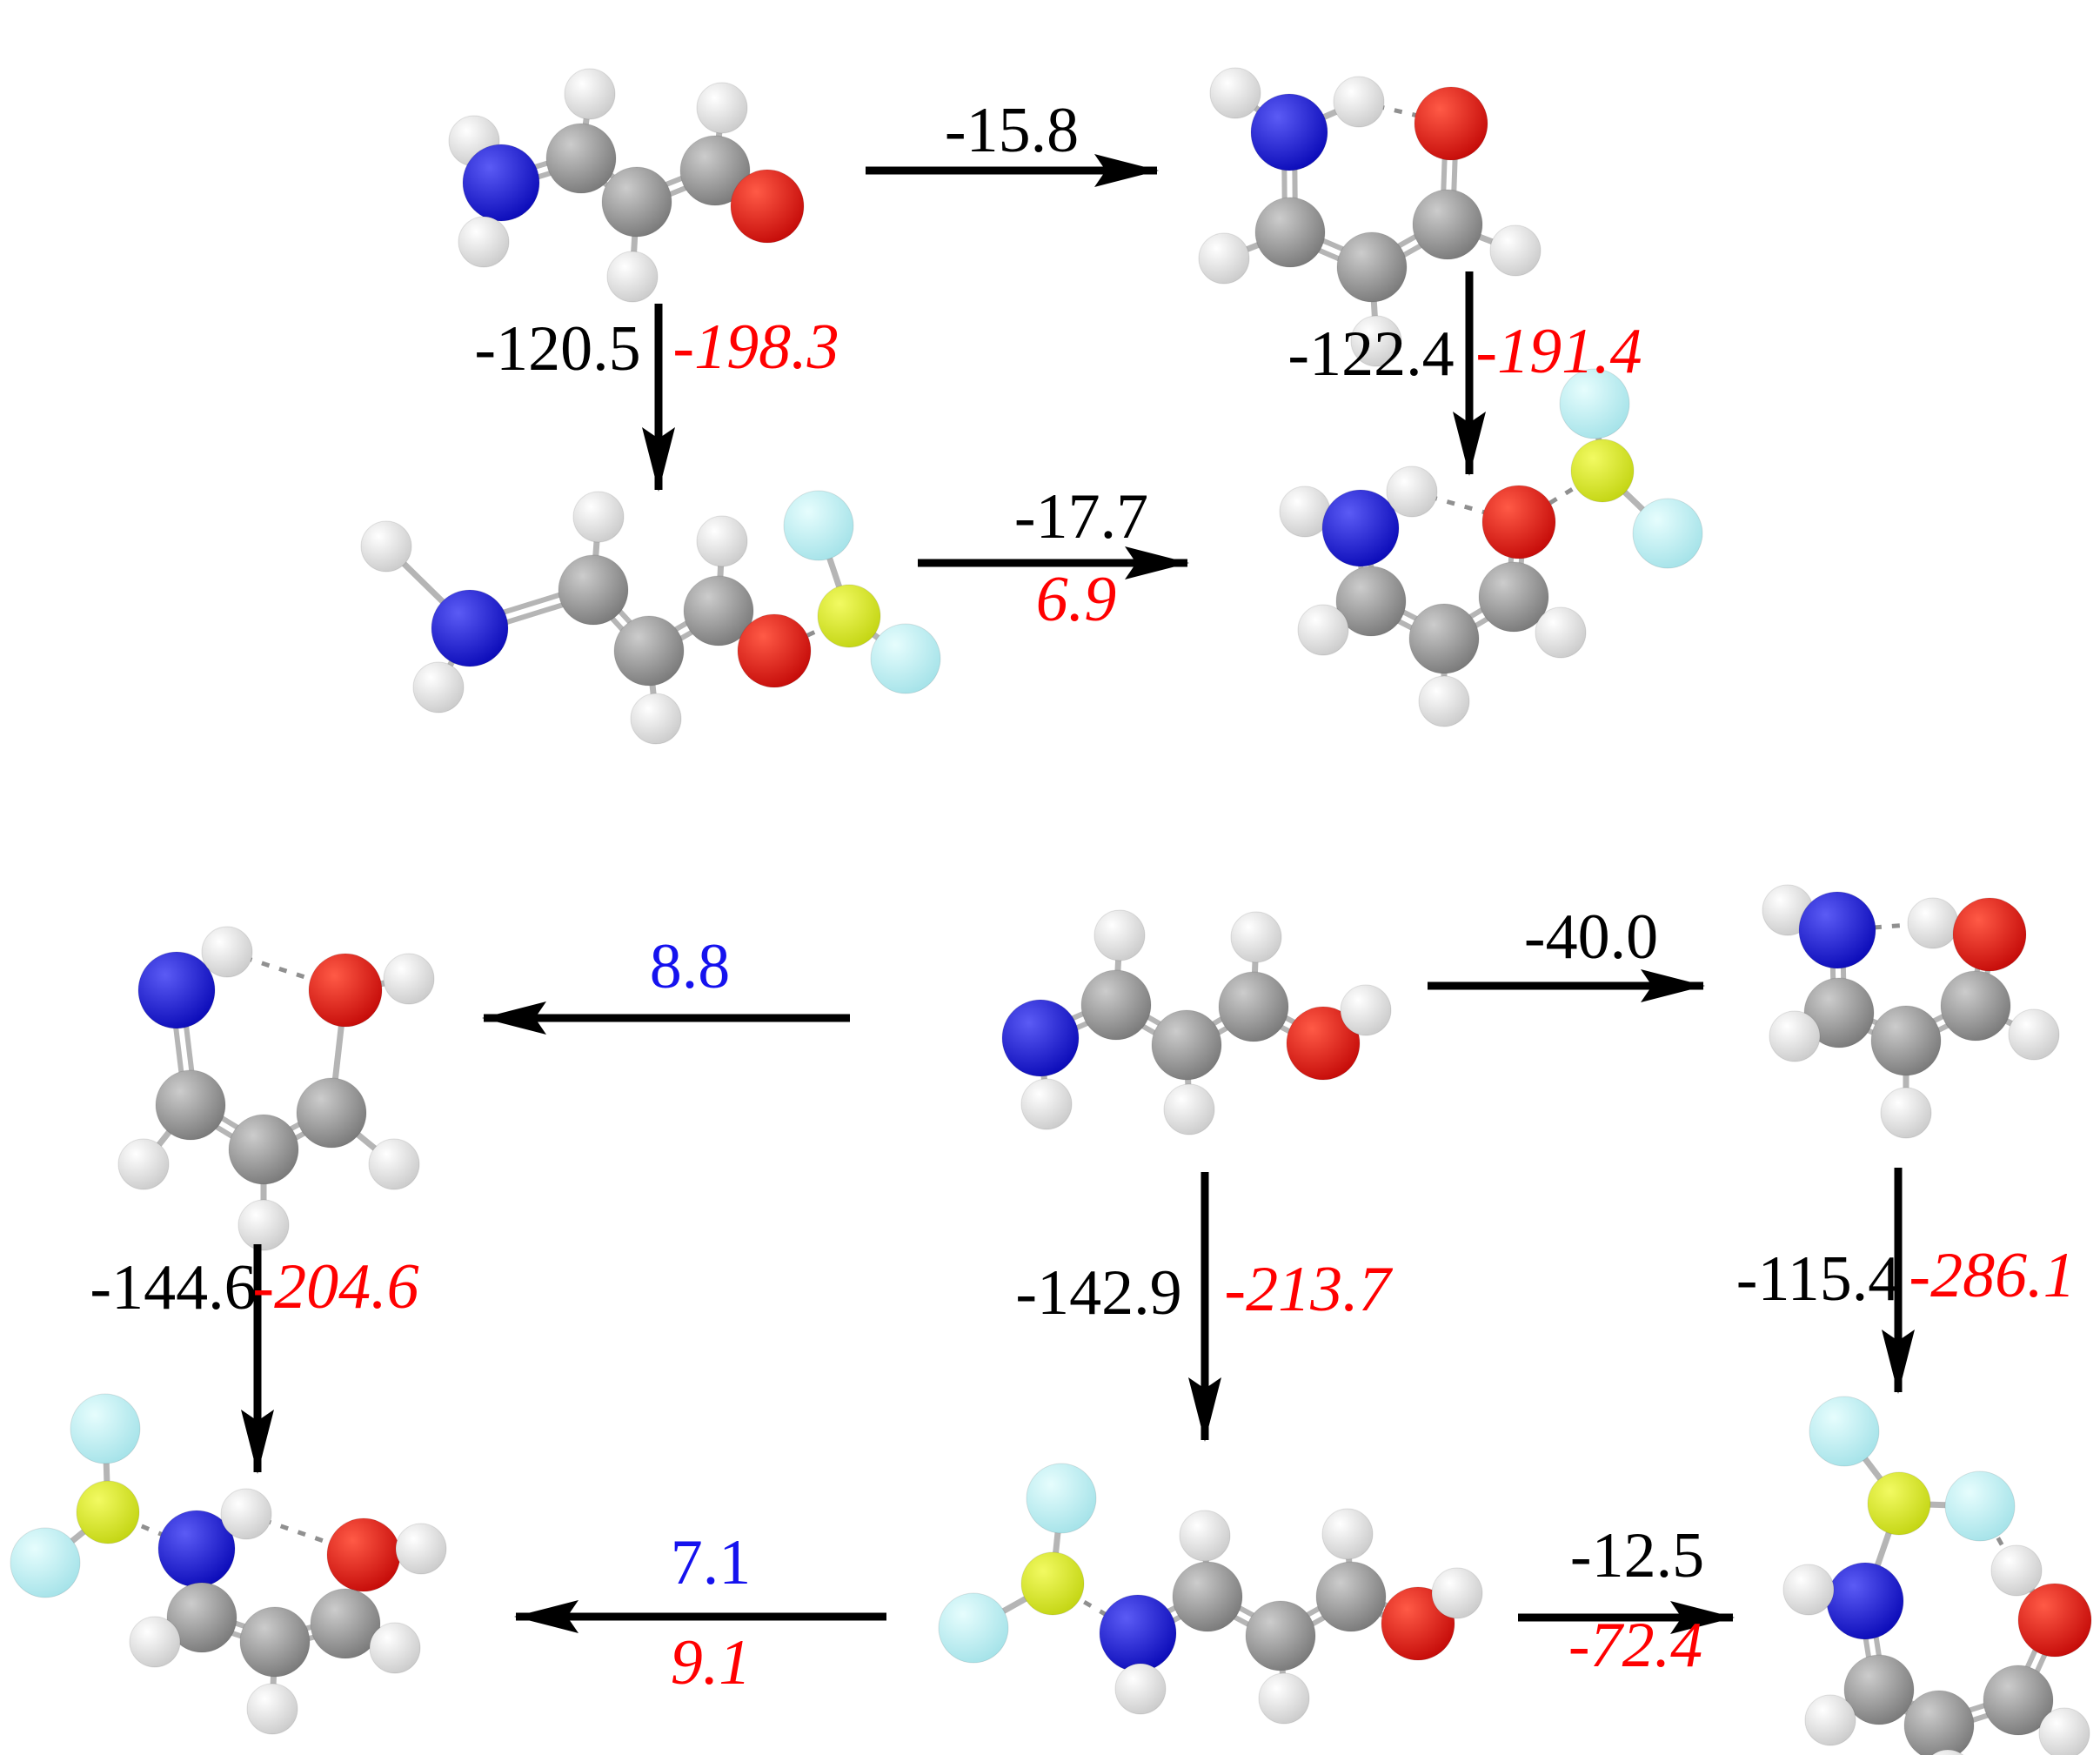 The width and height of the screenshot is (2100, 1755). I want to click on molecule-iminopropenal-NBF2-chelated-bottom-right, so click(1937, 1575).